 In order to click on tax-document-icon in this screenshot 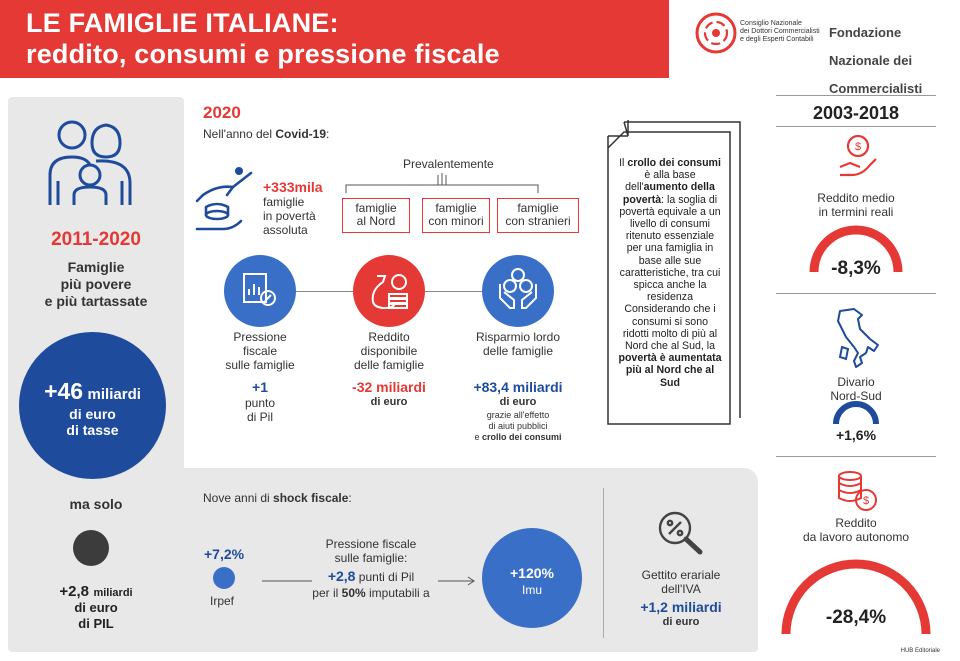, I will do `click(259, 289)`.